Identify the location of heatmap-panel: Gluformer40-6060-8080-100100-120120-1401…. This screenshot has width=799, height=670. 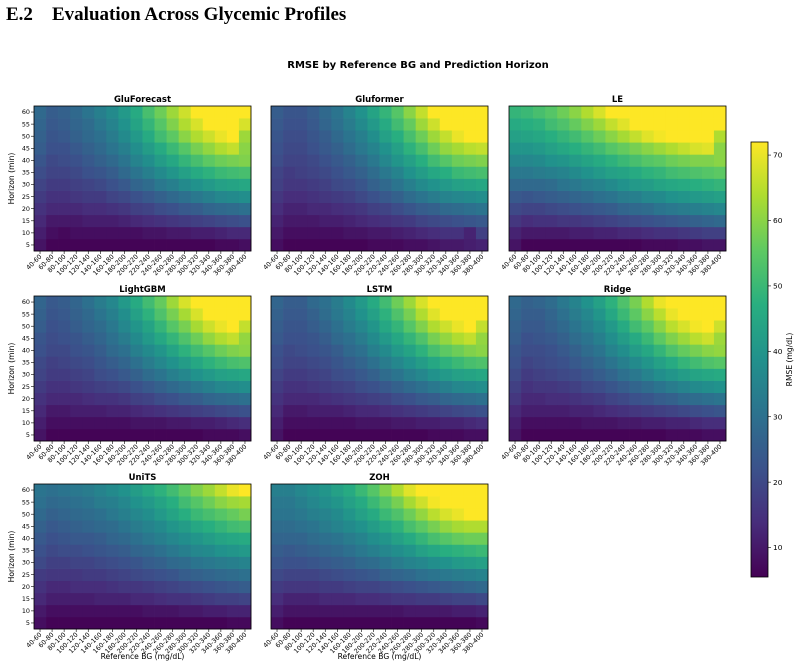
(375, 186).